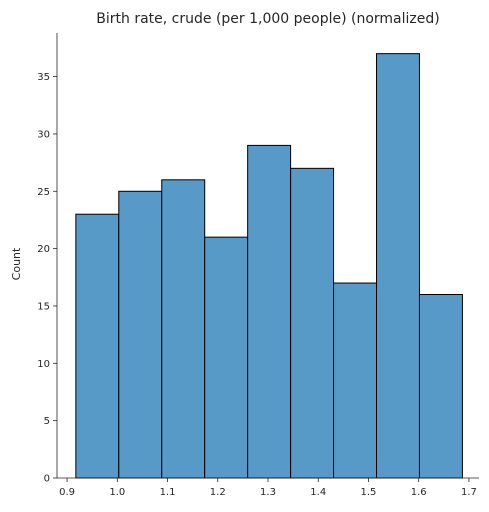  I want to click on x-tick-label: 1.6, so click(419, 492).